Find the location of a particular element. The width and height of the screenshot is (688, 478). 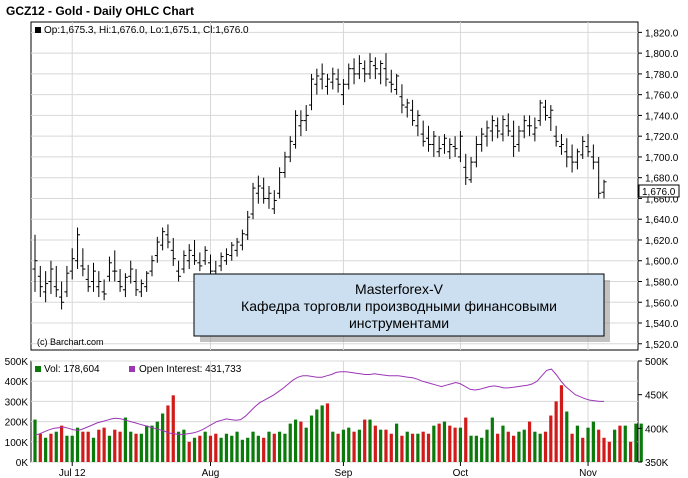

price-tick-label: 1,660.0 is located at coordinates (662, 199).